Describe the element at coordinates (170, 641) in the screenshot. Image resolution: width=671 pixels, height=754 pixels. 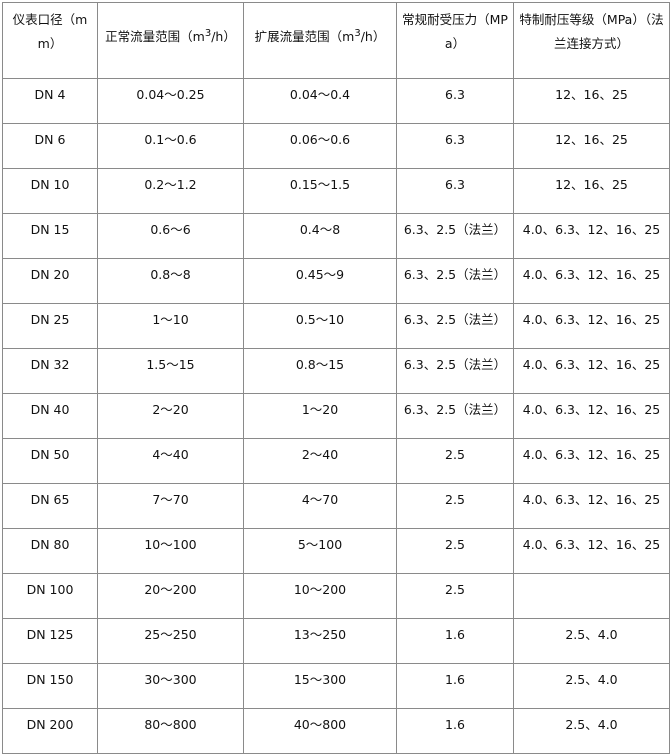
I see `cell-normal-flow: 25～250` at that location.